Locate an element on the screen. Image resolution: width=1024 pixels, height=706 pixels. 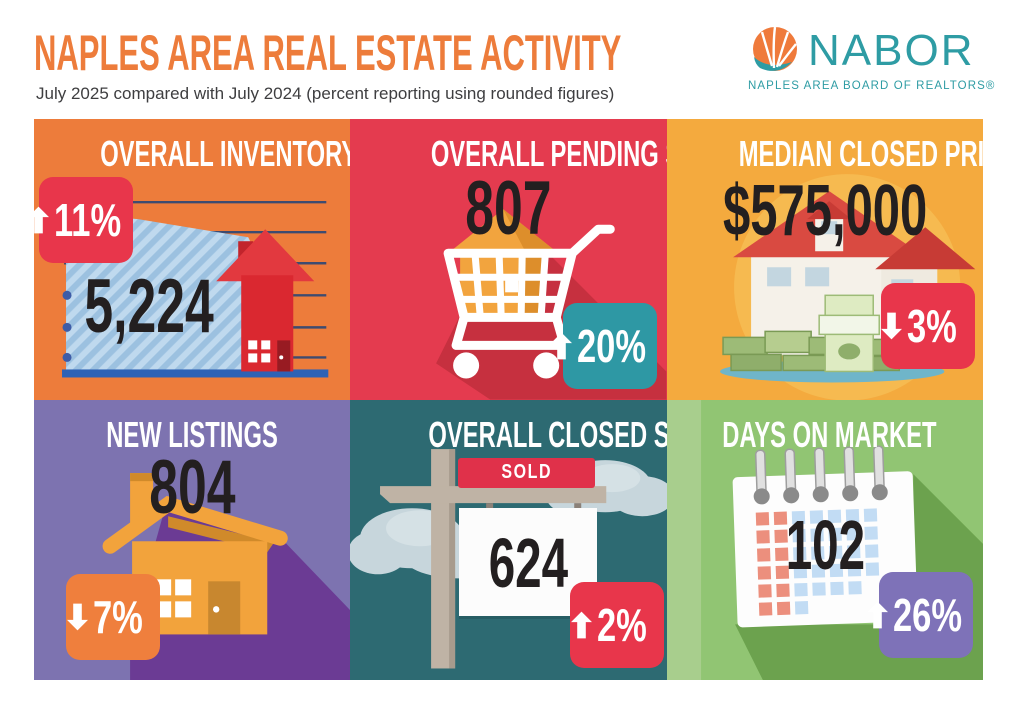
change-value: 26% is located at coordinates (927, 614).